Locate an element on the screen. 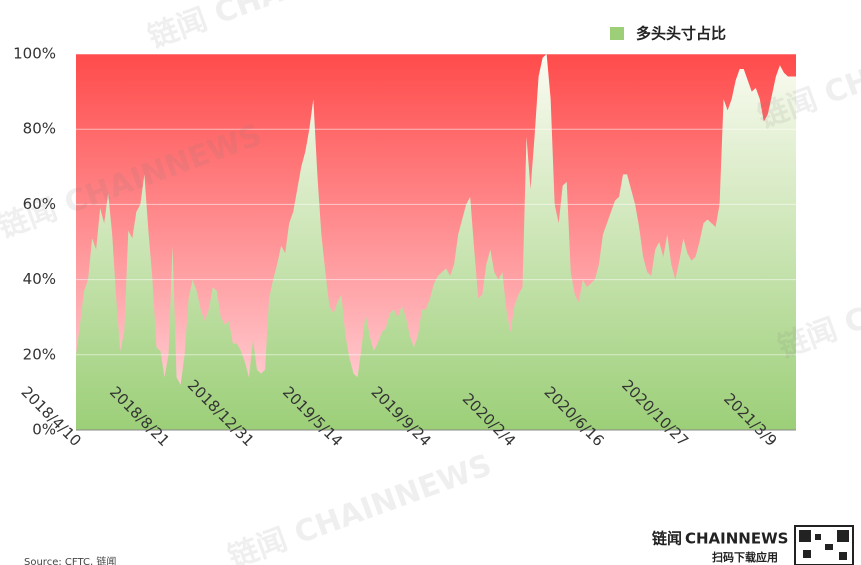  qr-code is located at coordinates (824, 545).